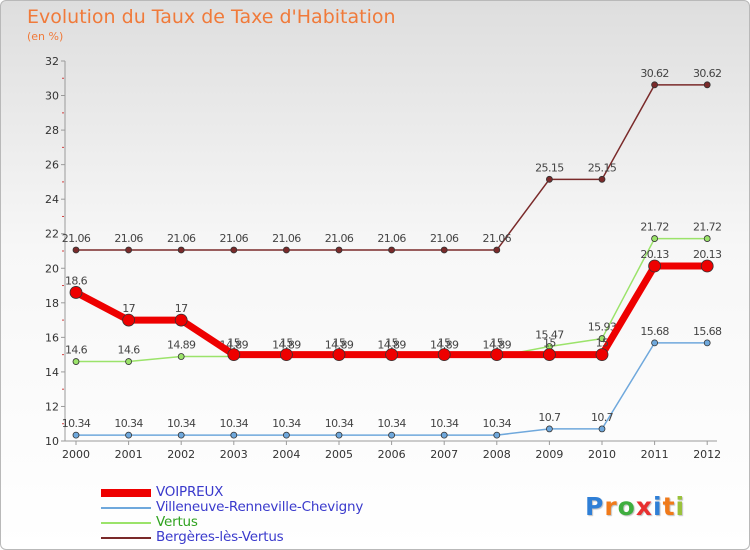 The width and height of the screenshot is (750, 550). I want to click on logo-letter: o, so click(626, 506).